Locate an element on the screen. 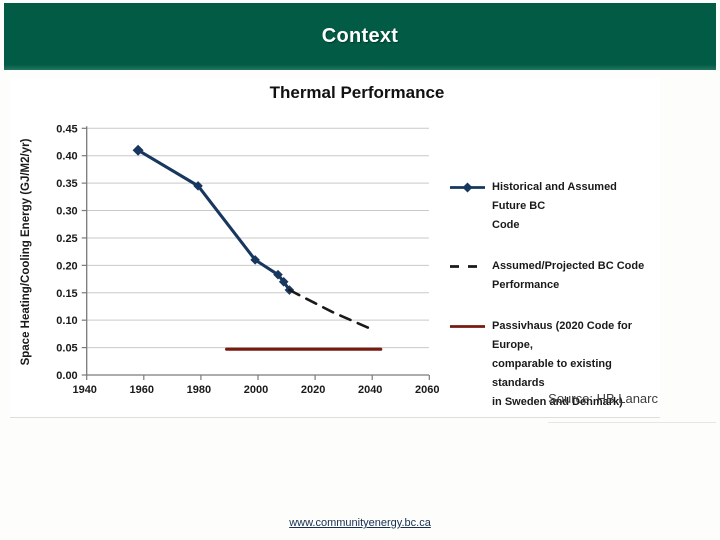 This screenshot has height=540, width=720. svg-text: 0.10 is located at coordinates (66, 321).